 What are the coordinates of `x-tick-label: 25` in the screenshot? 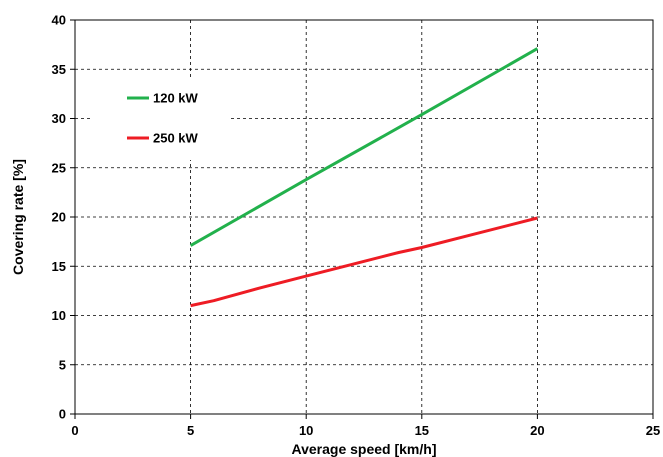 It's located at (653, 430).